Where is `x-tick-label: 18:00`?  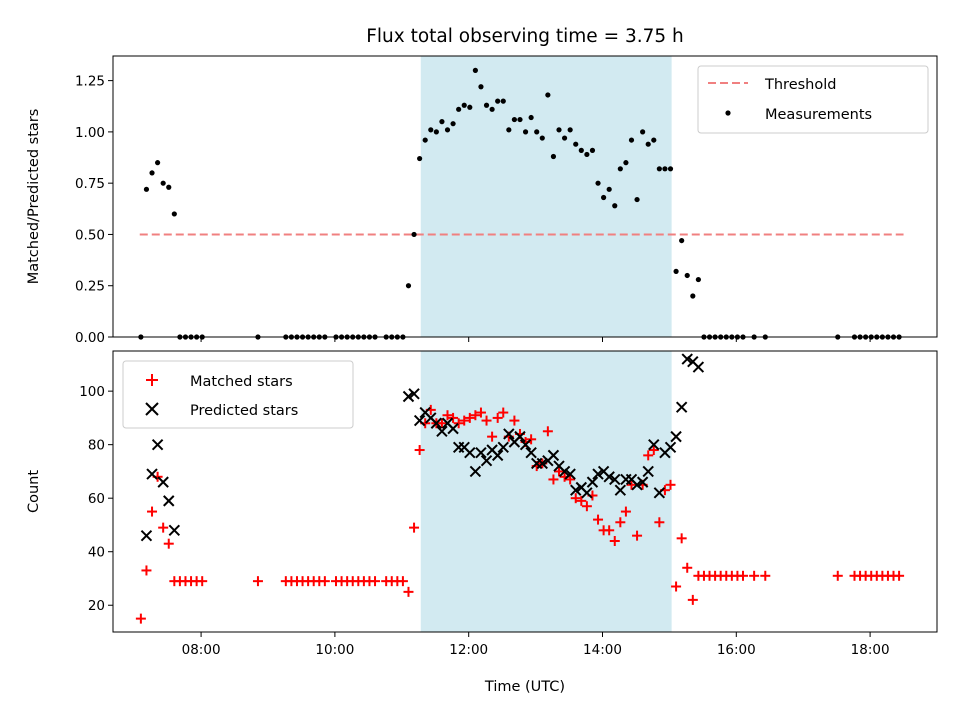 x-tick-label: 18:00 is located at coordinates (870, 650).